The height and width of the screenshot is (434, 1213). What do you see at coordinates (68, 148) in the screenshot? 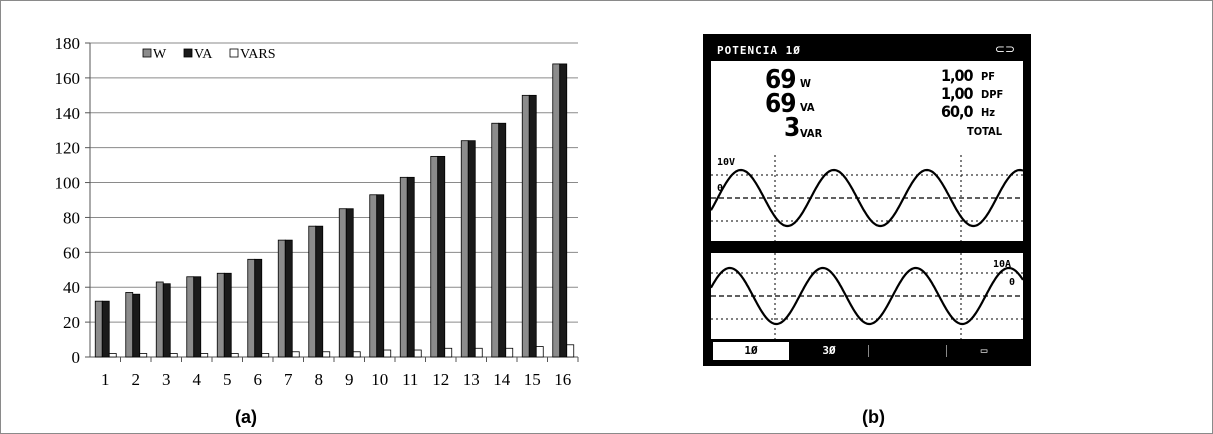
I see `y-tick-label: 120` at bounding box center [68, 148].